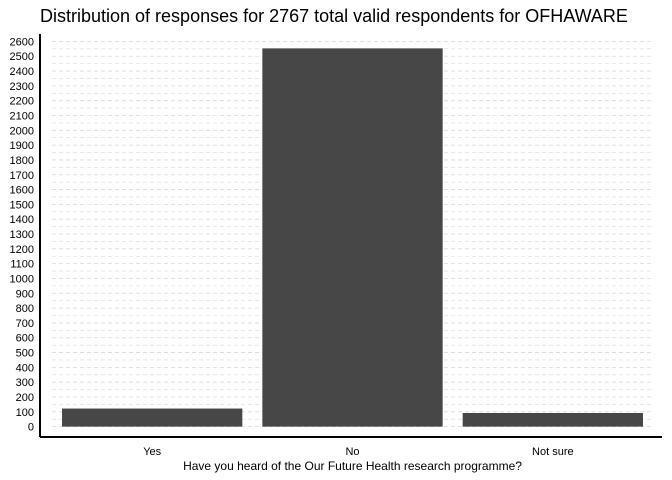 This screenshot has height=480, width=672. Describe the element at coordinates (22, 161) in the screenshot. I see `y-tick-label: 1800` at that location.